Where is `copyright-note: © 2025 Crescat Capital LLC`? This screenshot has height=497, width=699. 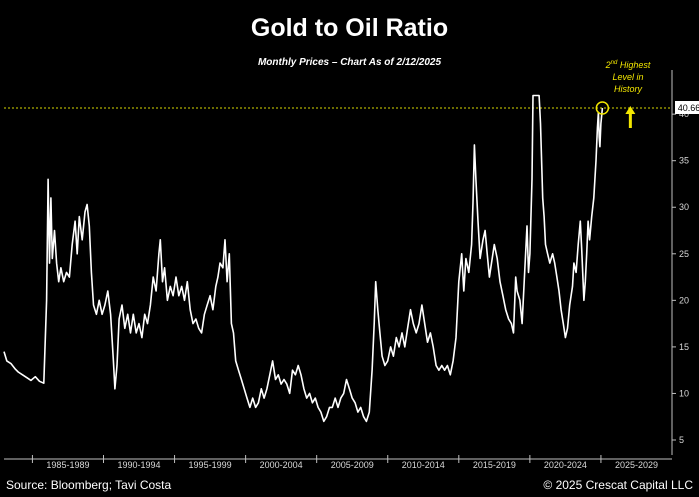 copyright-note: © 2025 Crescat Capital LLC is located at coordinates (618, 485).